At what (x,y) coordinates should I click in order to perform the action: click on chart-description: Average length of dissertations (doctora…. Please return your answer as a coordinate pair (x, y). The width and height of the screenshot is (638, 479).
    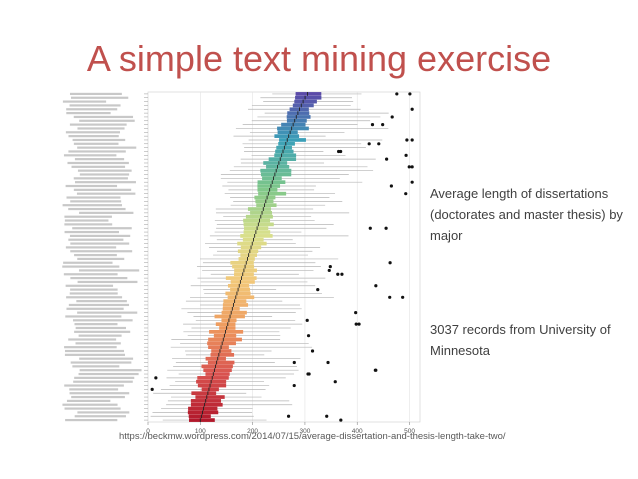
    Looking at the image, I should click on (526, 214).